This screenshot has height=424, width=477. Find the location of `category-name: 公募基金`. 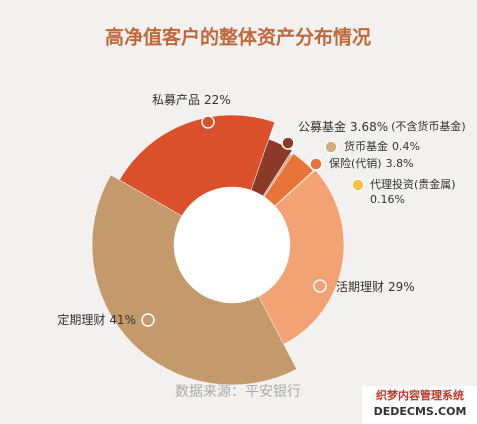

category-name: 公募基金 is located at coordinates (322, 126).